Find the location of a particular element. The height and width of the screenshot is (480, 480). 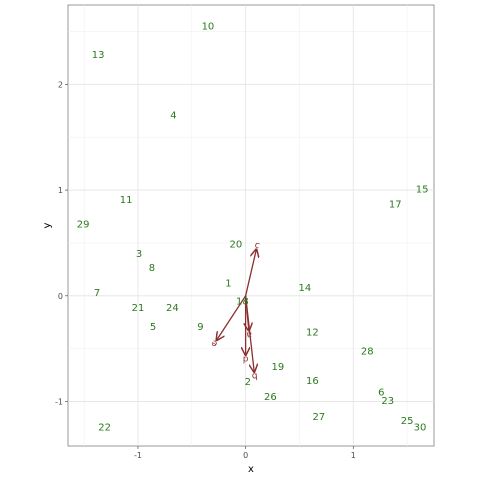

point-label-4: 4 is located at coordinates (173, 115).